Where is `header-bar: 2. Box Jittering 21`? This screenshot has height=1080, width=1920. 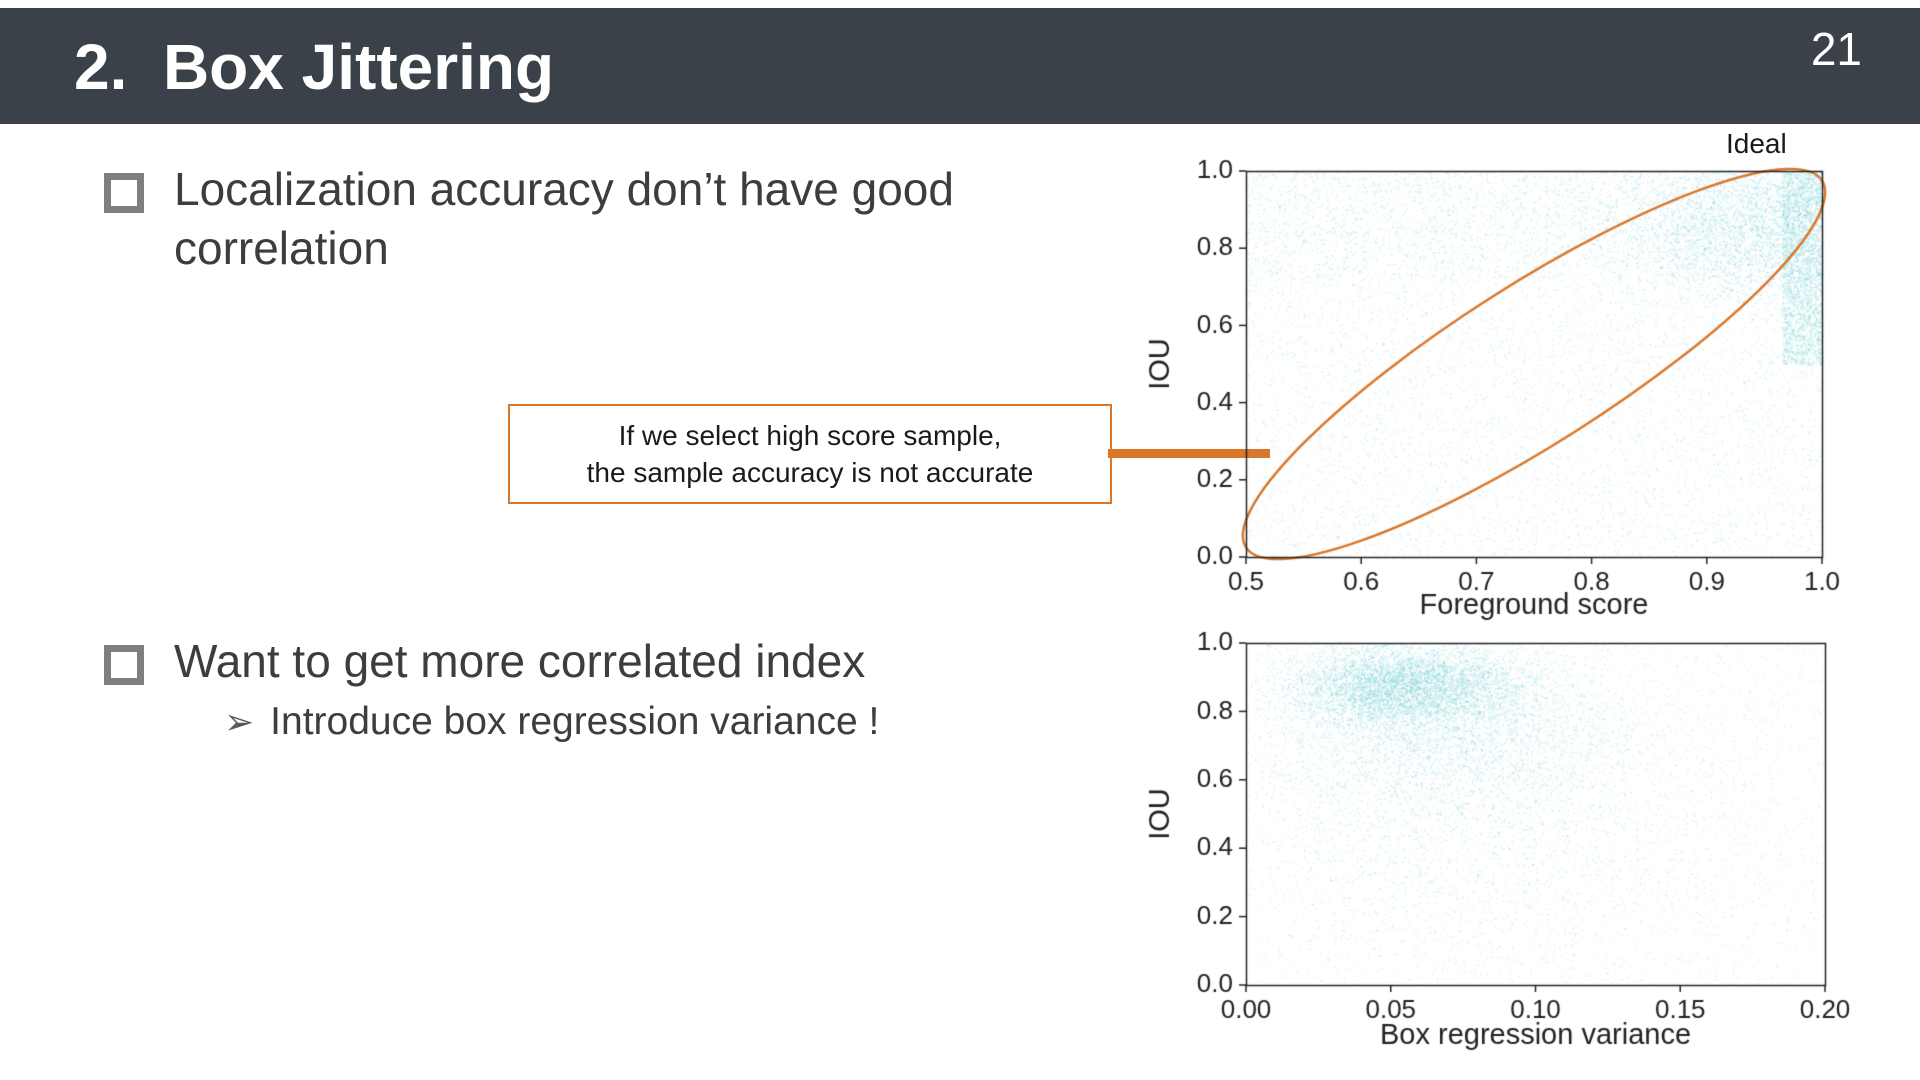 header-bar: 2. Box Jittering 21 is located at coordinates (960, 66).